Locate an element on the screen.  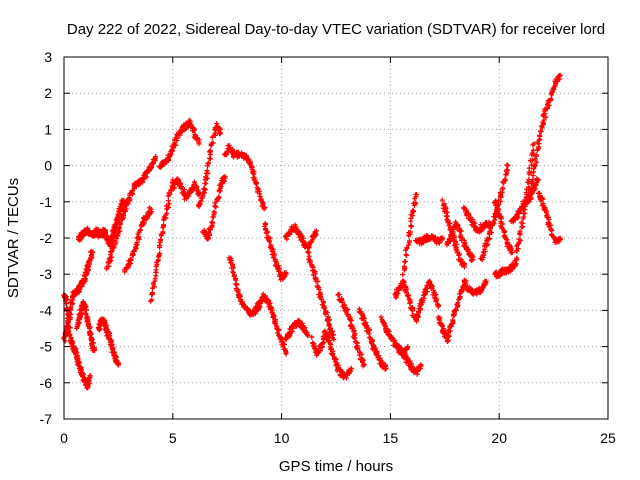
y-tick-label: -5 is located at coordinates (46, 347).